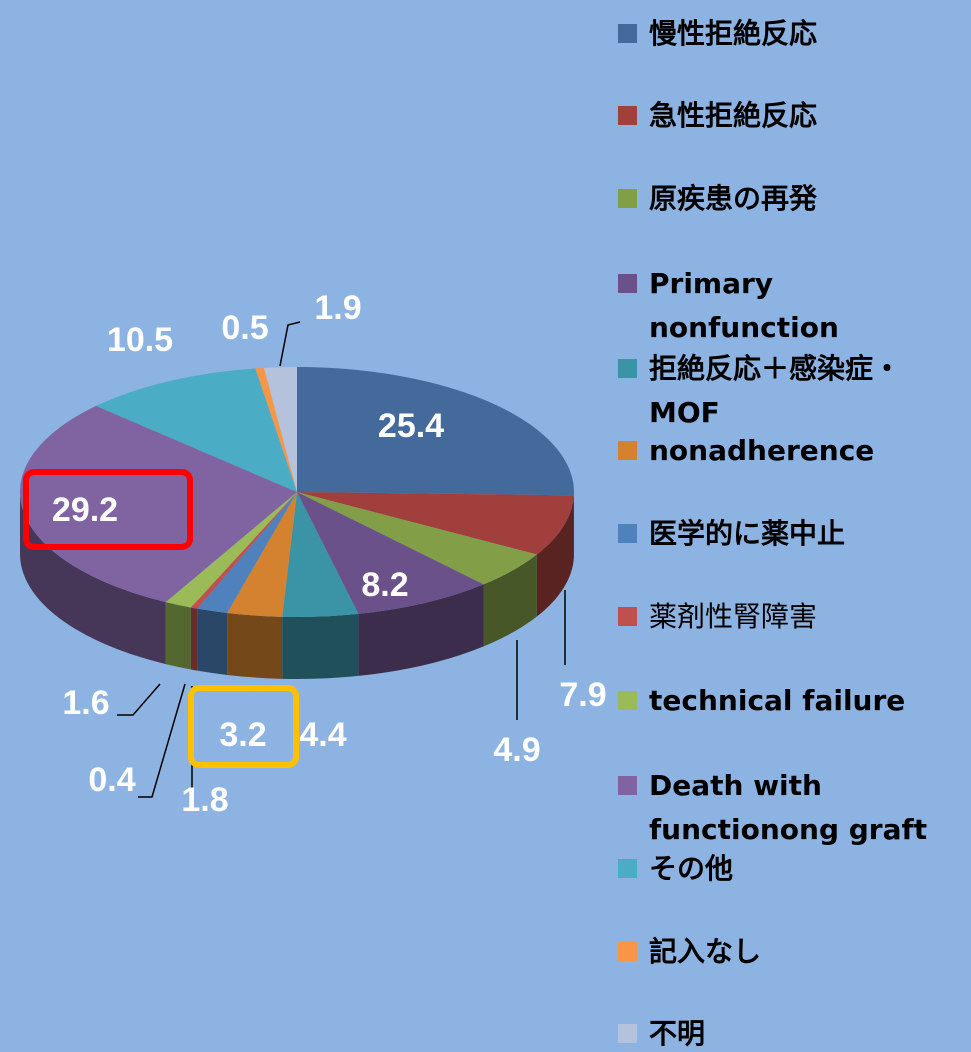  Describe the element at coordinates (705, 951) in the screenshot. I see `legend-label: 記入なし` at that location.